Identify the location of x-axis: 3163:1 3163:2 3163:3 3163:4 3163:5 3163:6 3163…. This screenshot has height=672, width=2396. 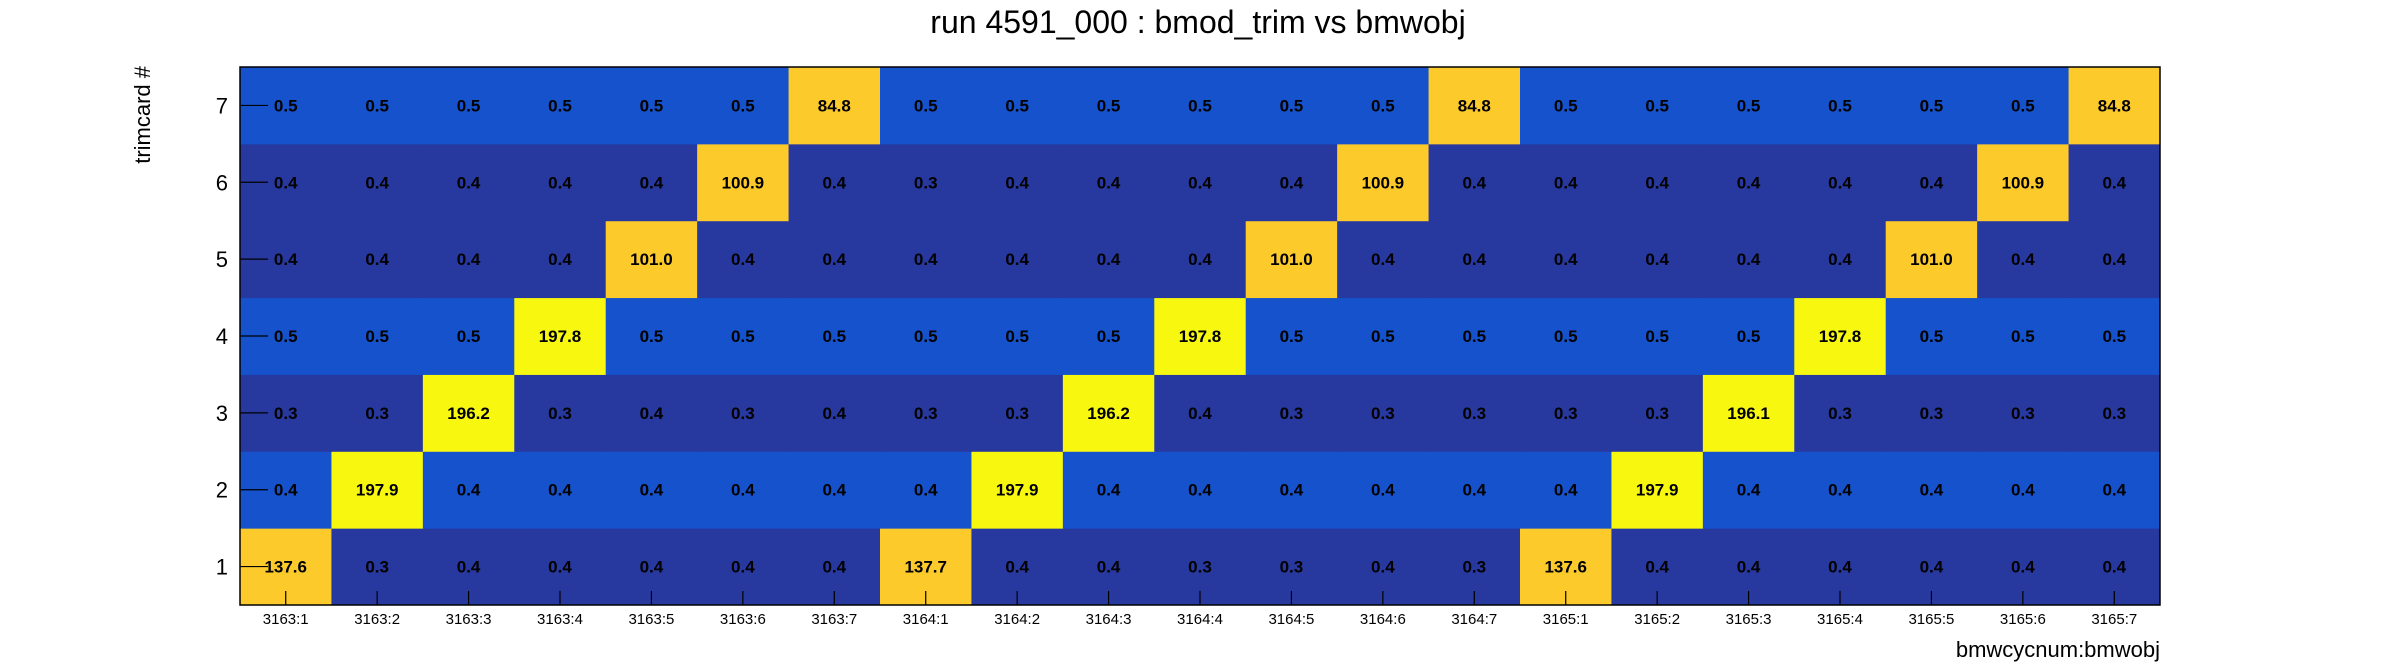
(1200, 609).